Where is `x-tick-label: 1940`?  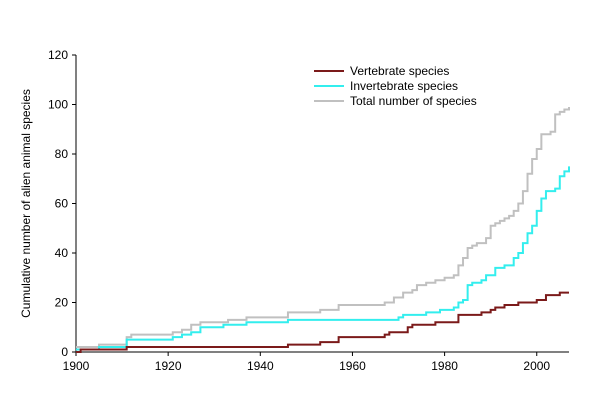 x-tick-label: 1940 is located at coordinates (260, 366).